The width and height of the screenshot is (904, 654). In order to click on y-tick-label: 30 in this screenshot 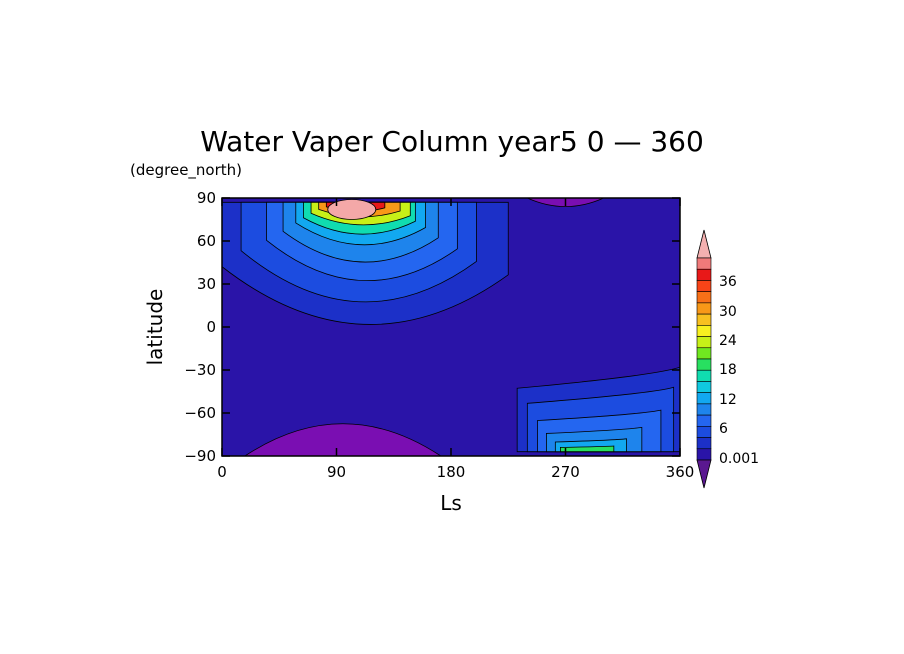, I will do `click(206, 284)`.